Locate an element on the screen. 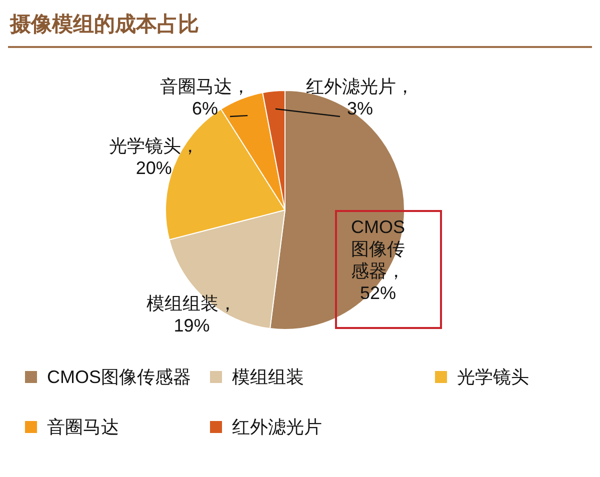  legend-label: 模组组装 is located at coordinates (268, 377).